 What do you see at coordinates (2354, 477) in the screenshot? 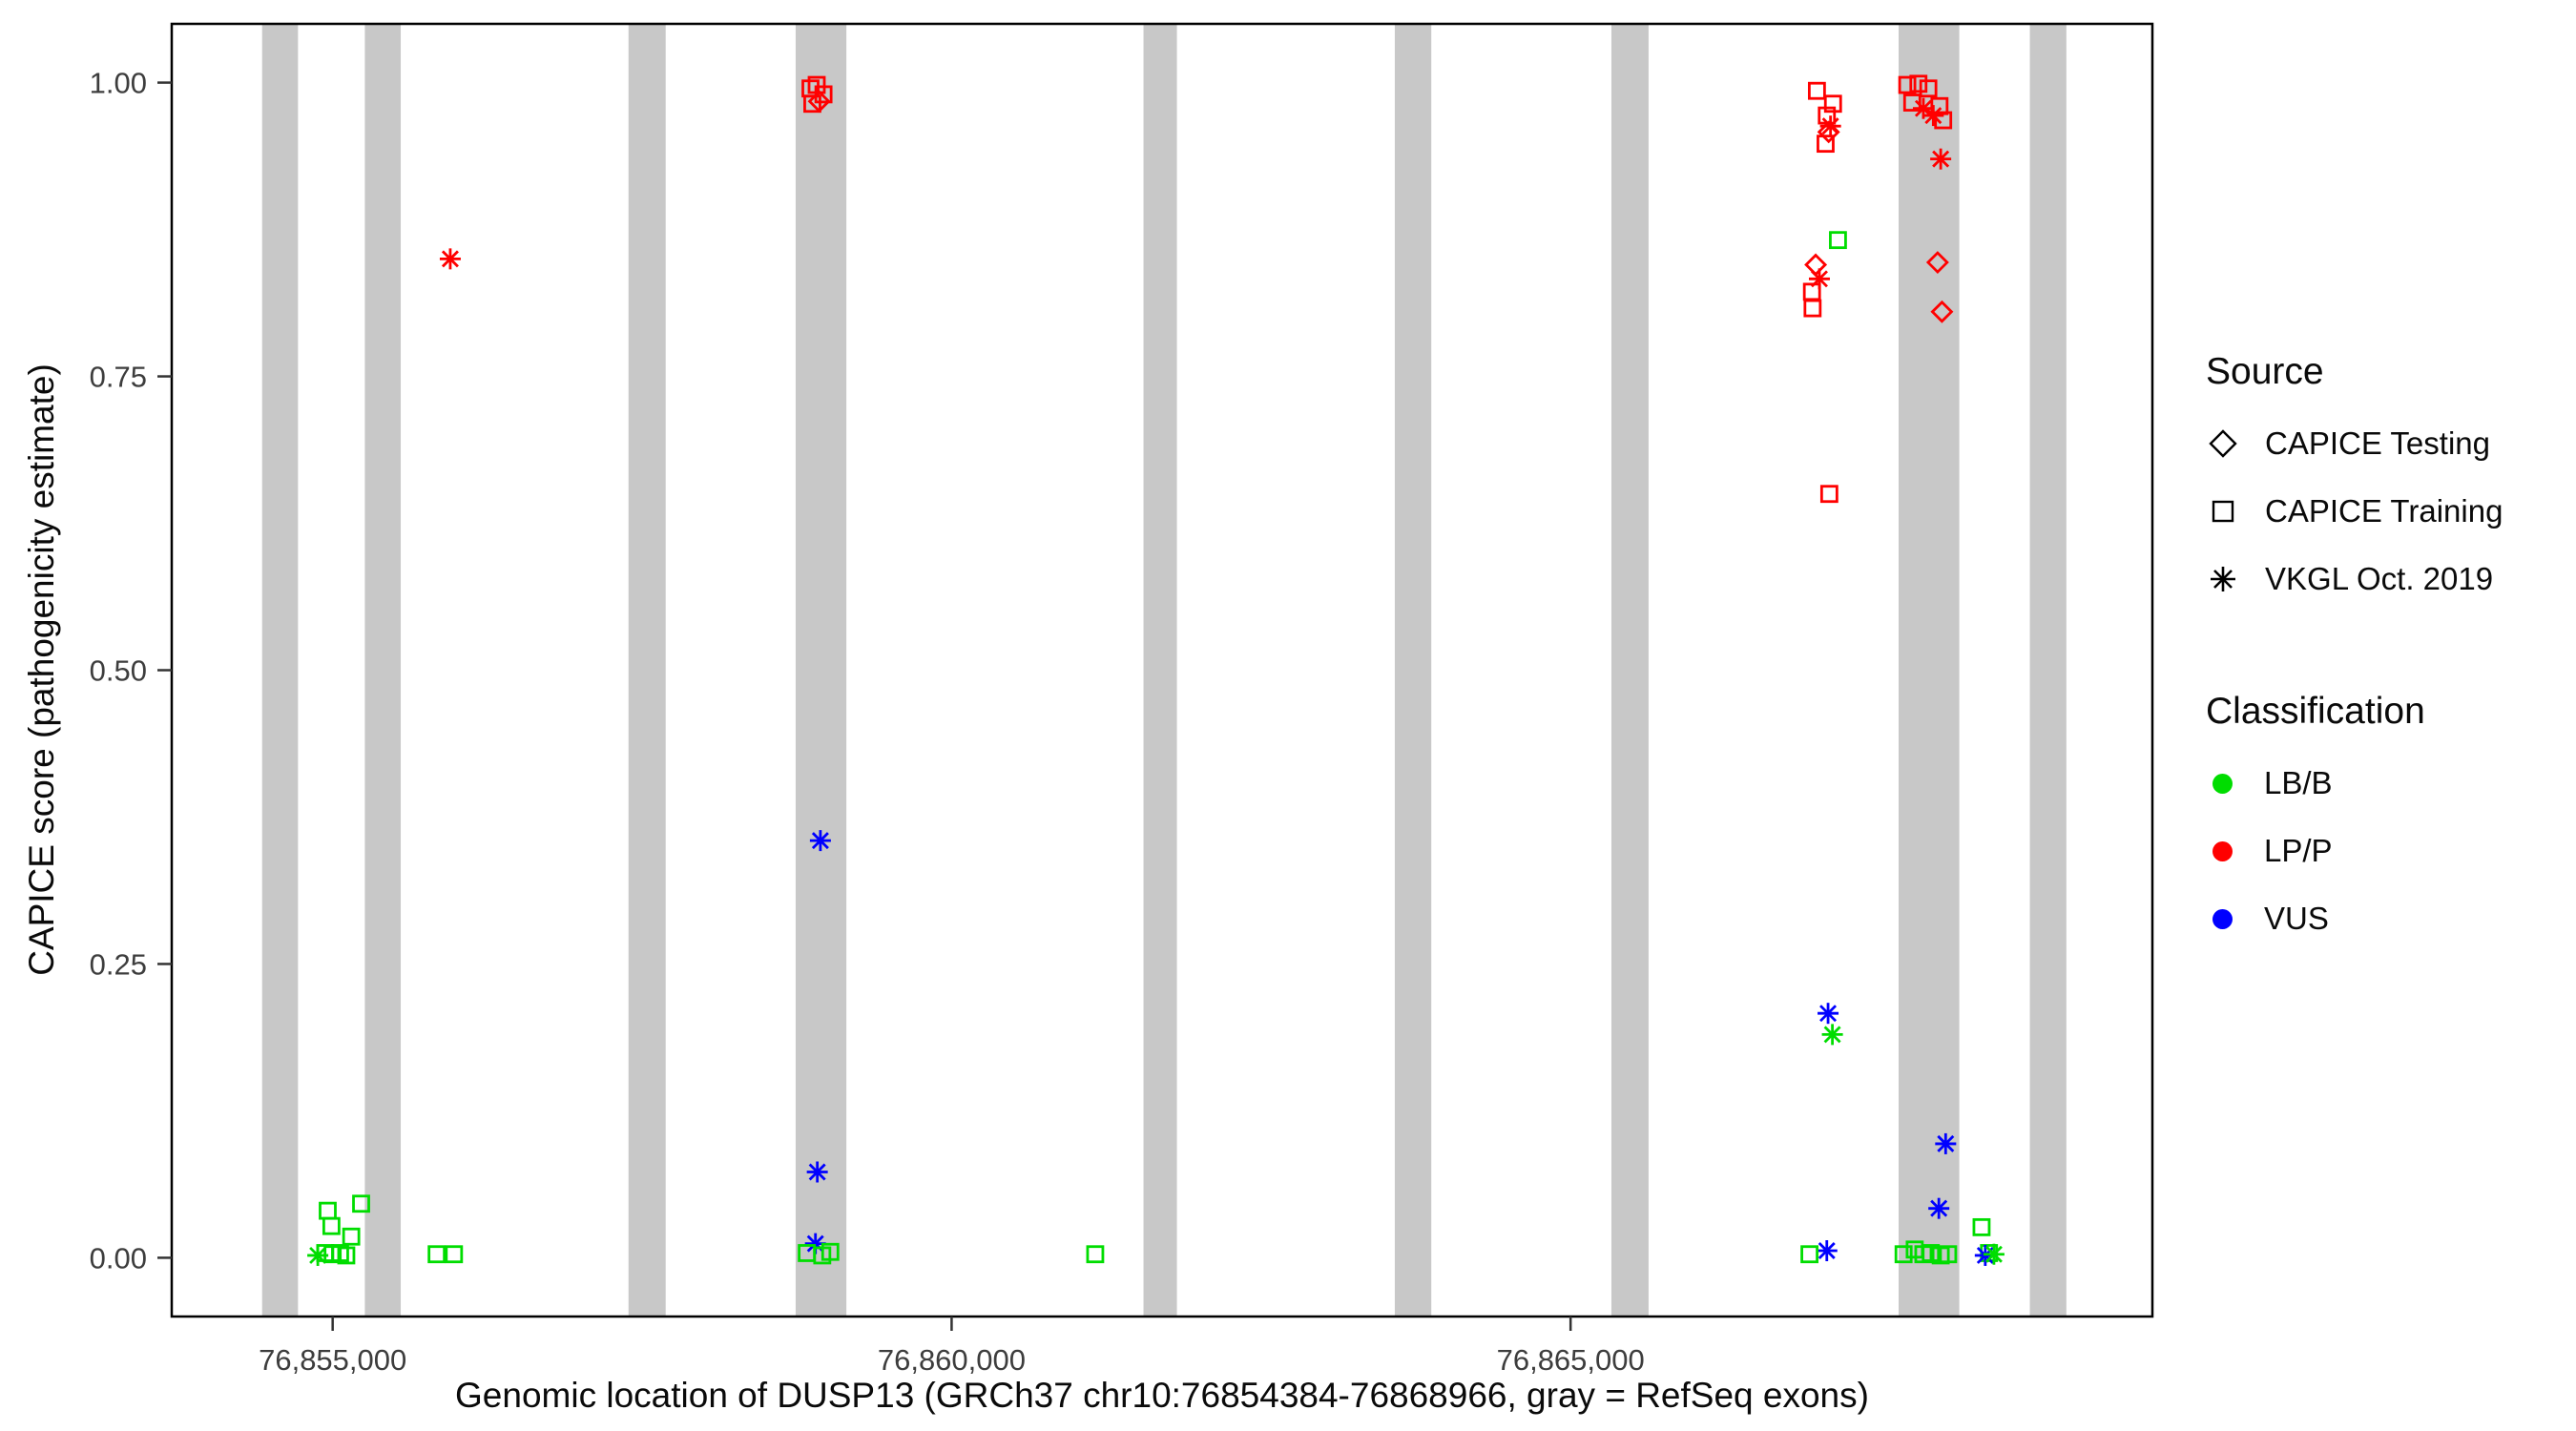
I see `legend-source-group: Source CAPICE Testing CAPICE Training` at bounding box center [2354, 477].